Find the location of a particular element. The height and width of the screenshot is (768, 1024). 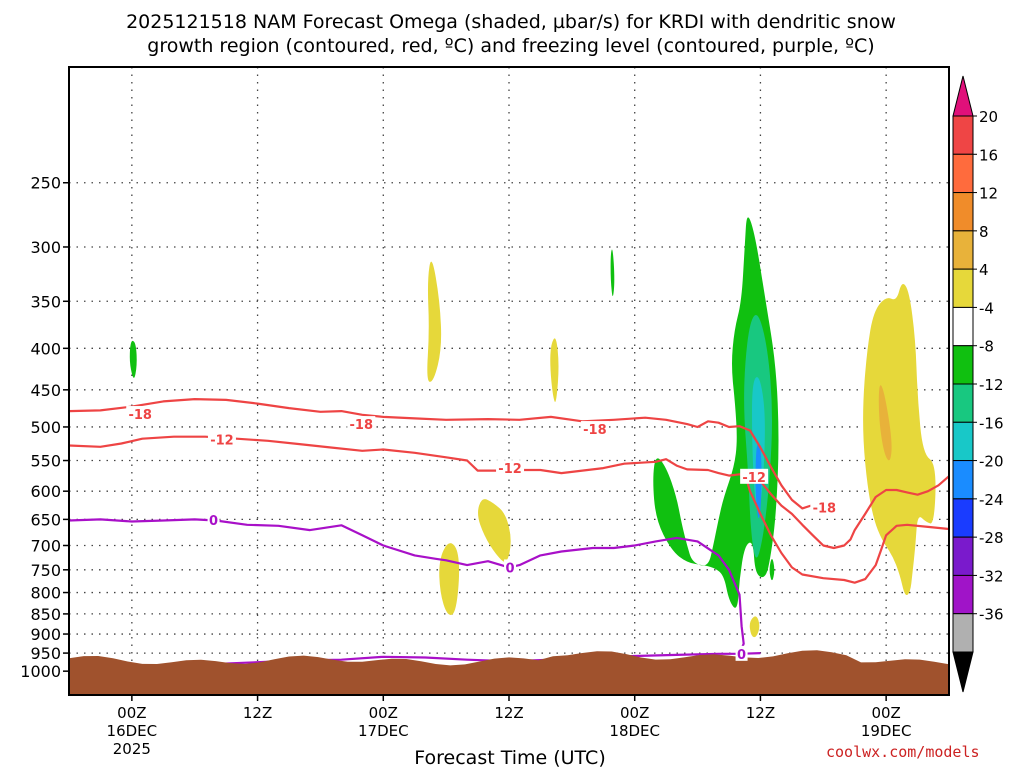

colorbar-label: 16 is located at coordinates (988, 155).